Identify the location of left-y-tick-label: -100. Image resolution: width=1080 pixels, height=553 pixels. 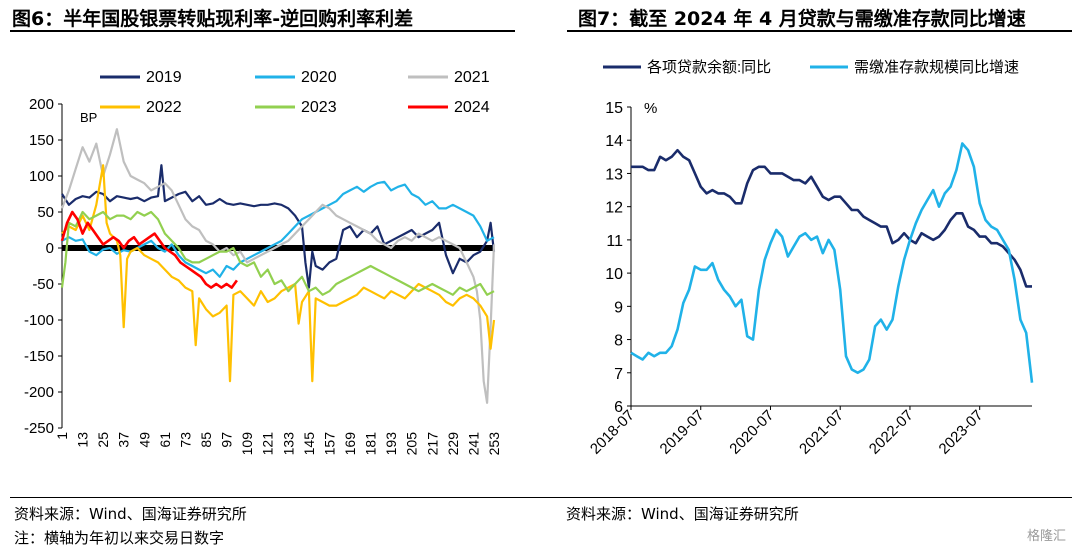
(39, 320).